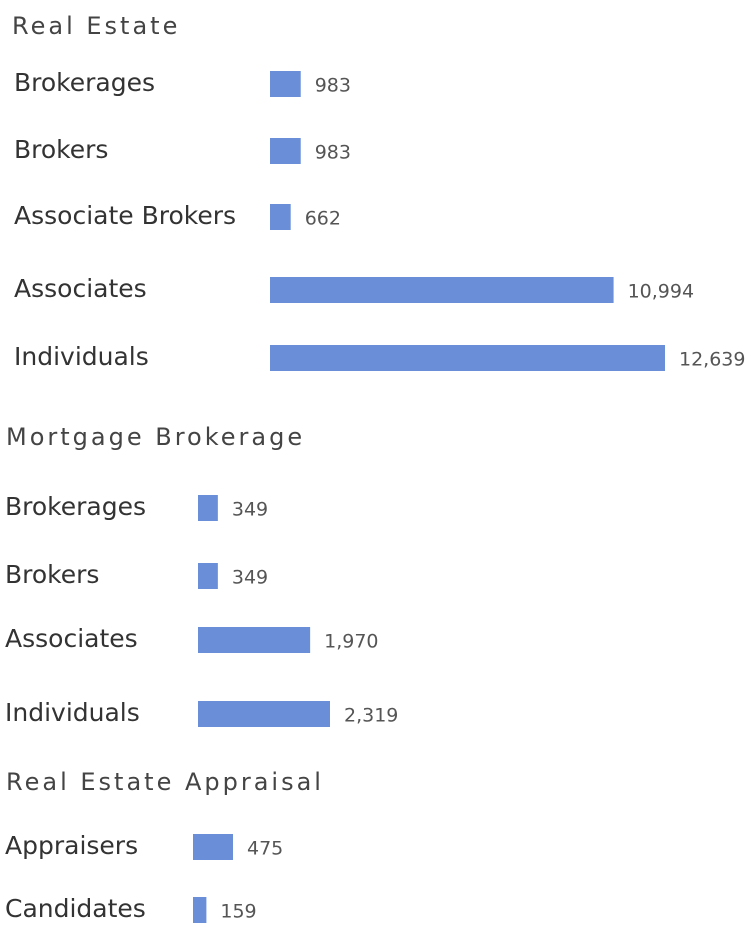 The width and height of the screenshot is (753, 929). I want to click on category-label: Associate Brokers, so click(125, 215).